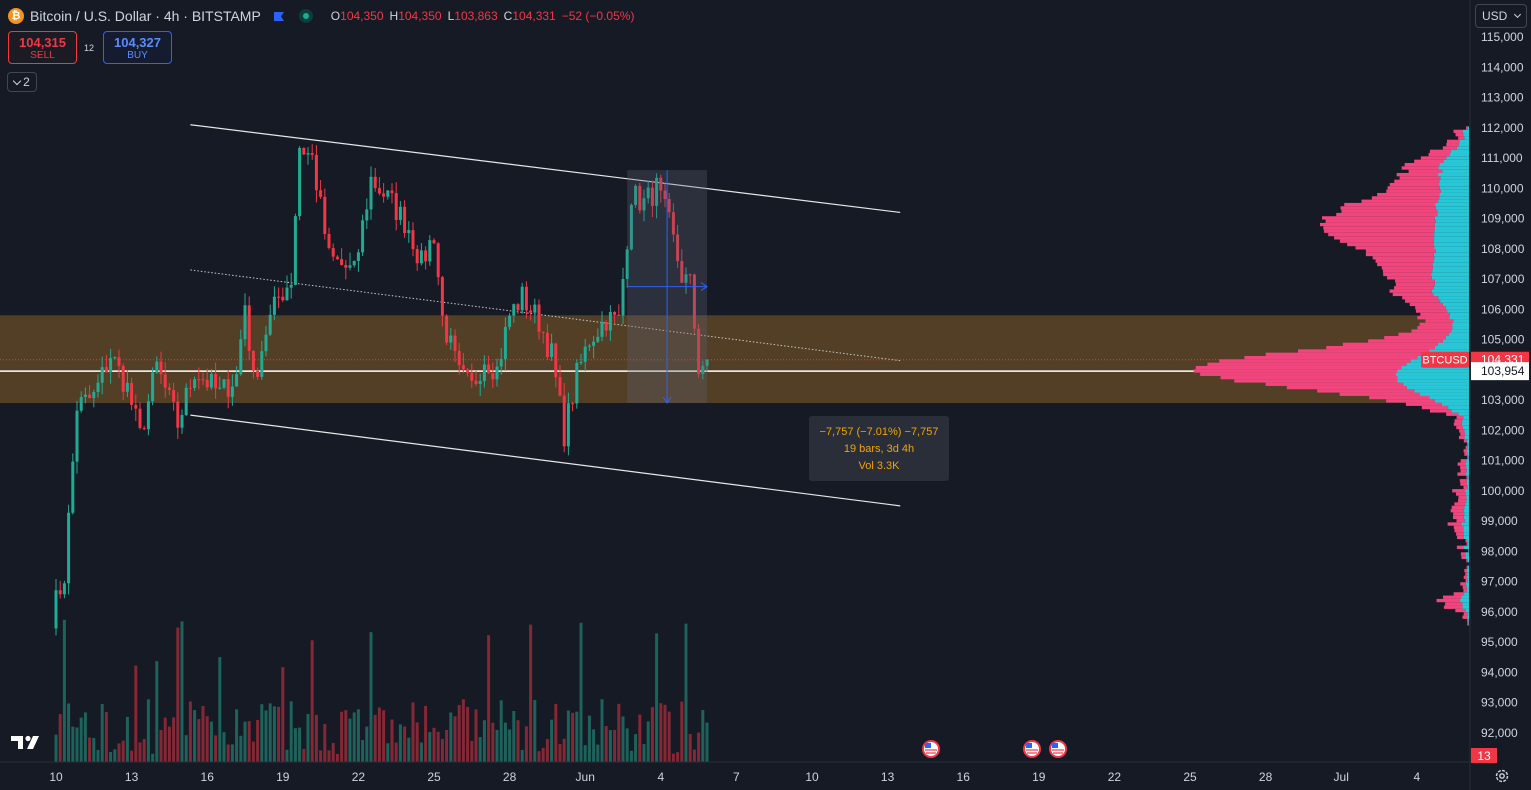 The width and height of the screenshot is (1531, 790). What do you see at coordinates (1502, 776) in the screenshot?
I see `gear-icon` at bounding box center [1502, 776].